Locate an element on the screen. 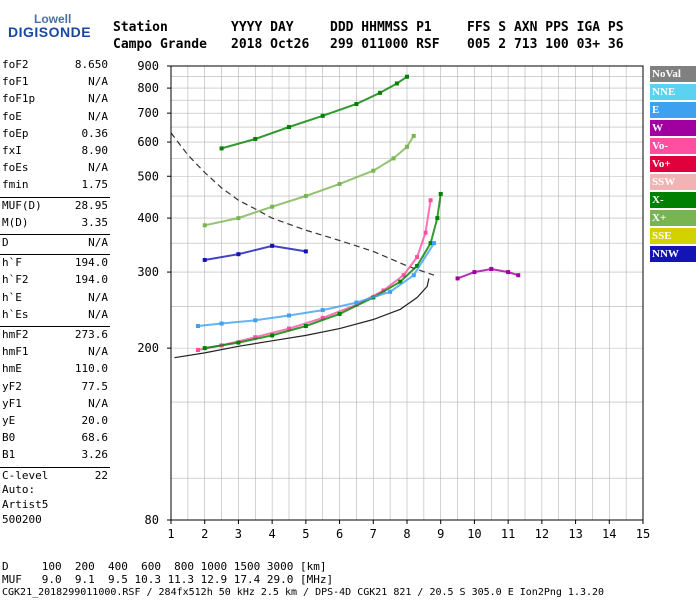  y-tick-label: 700 is located at coordinates (148, 113).